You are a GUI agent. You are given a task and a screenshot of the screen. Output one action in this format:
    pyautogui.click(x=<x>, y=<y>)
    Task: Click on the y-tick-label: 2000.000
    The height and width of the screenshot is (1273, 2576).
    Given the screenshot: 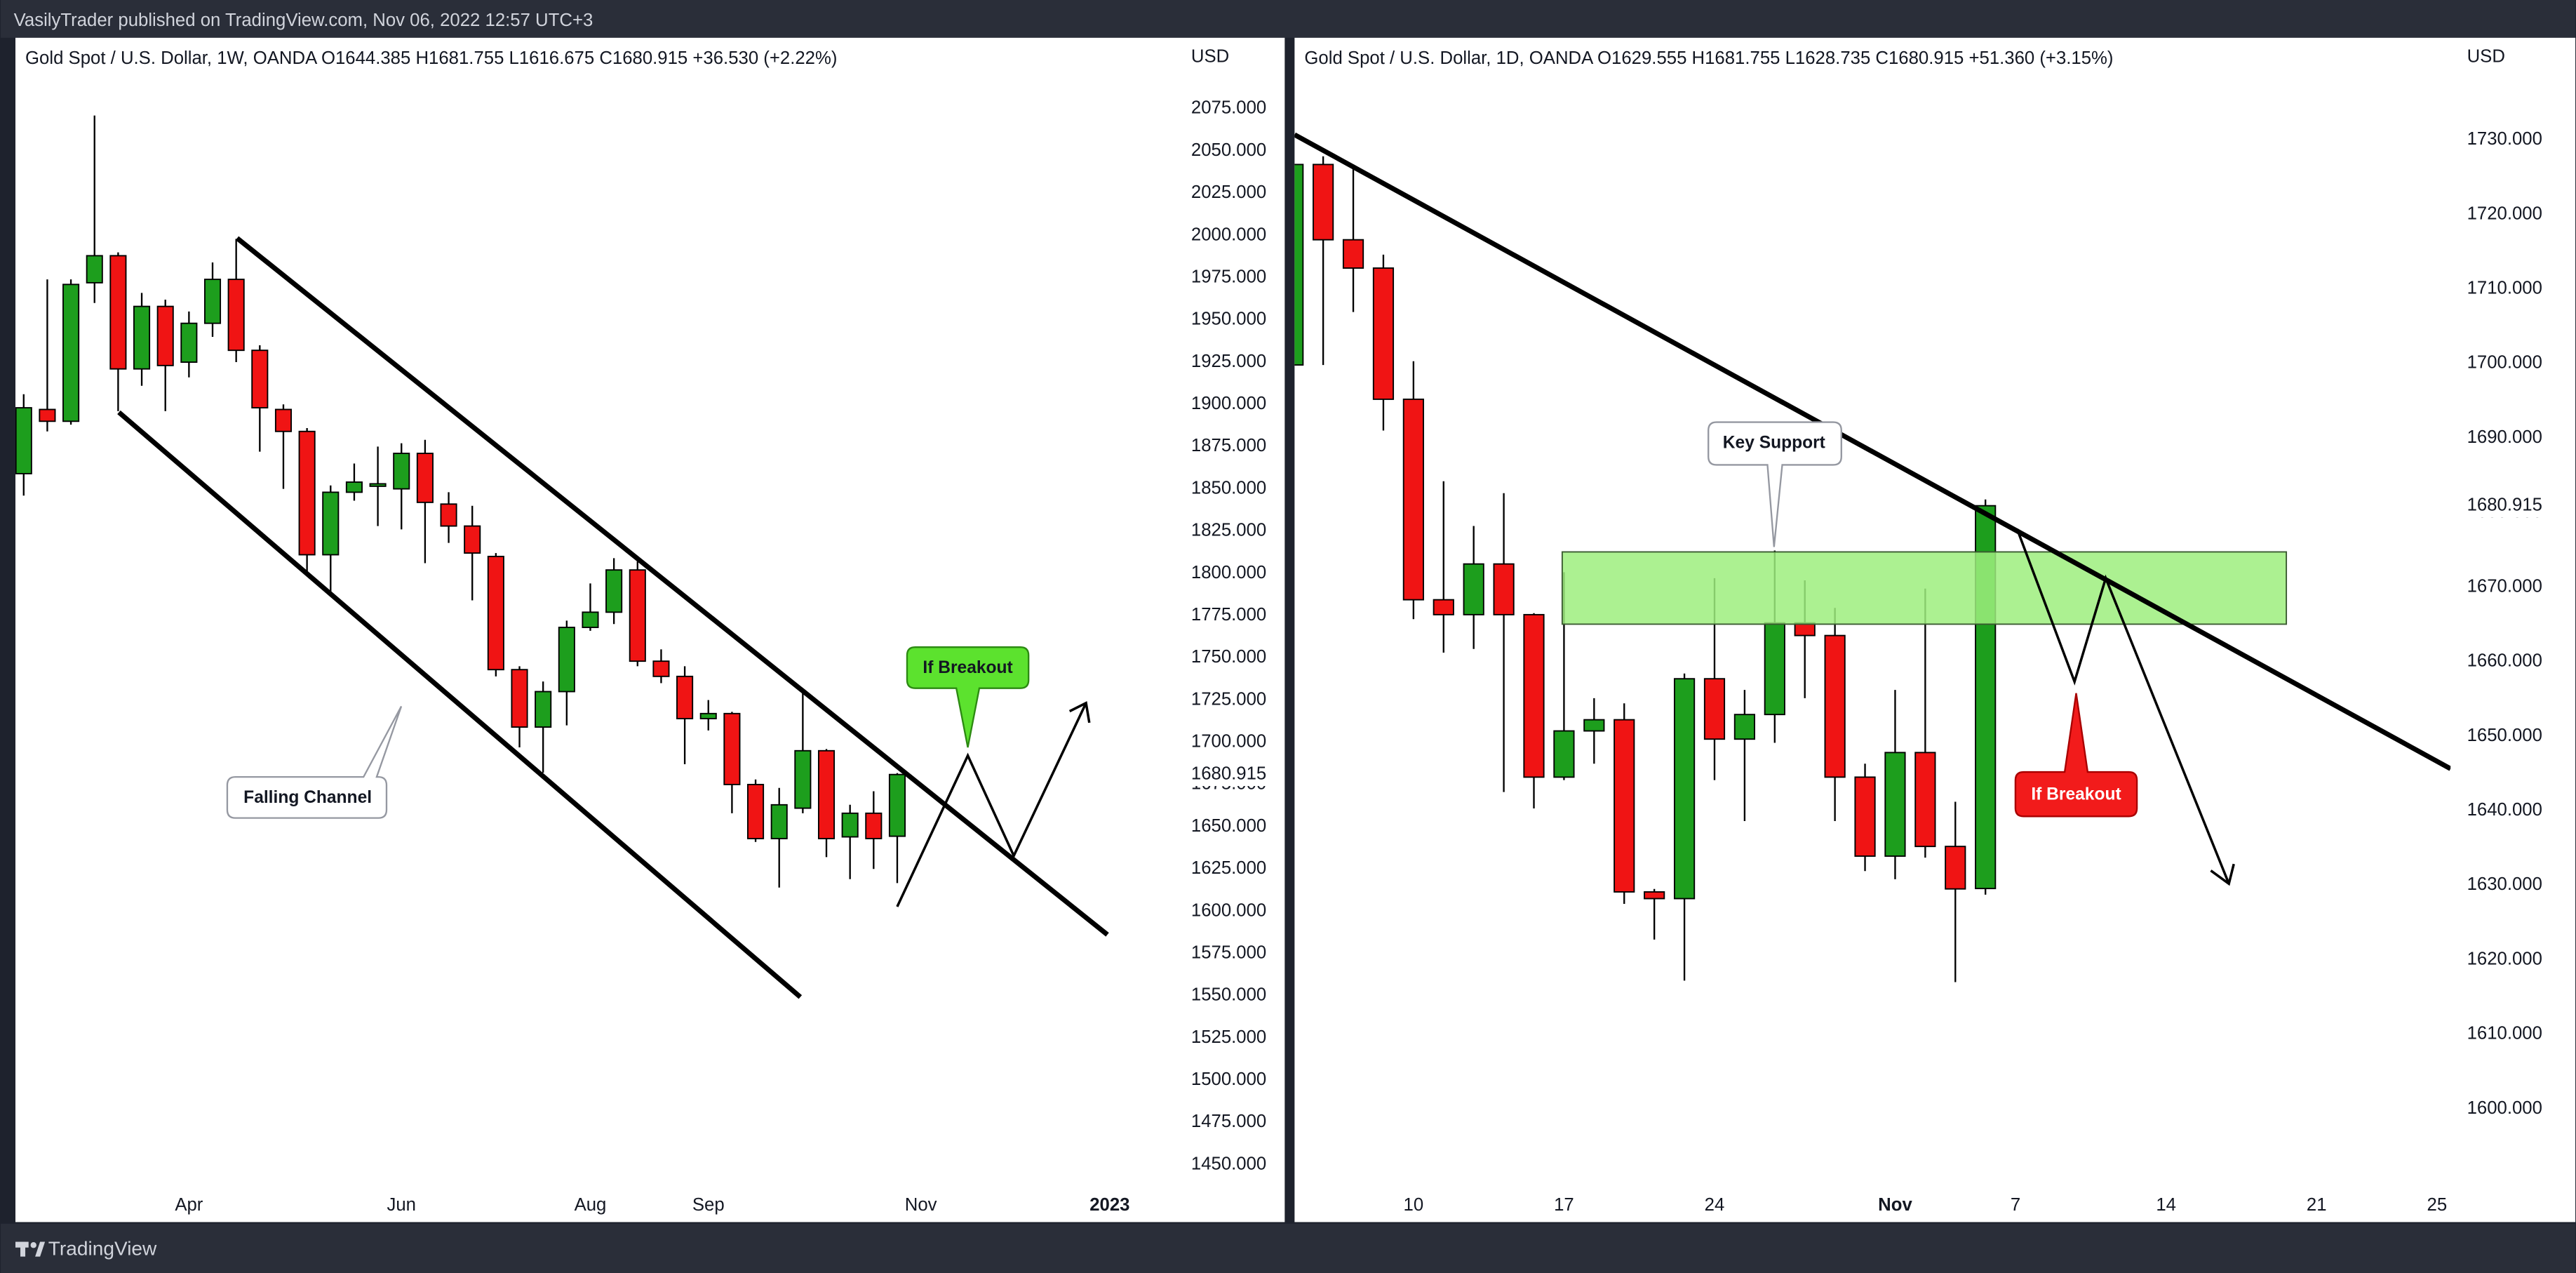 What is the action you would take?
    pyautogui.click(x=1228, y=235)
    